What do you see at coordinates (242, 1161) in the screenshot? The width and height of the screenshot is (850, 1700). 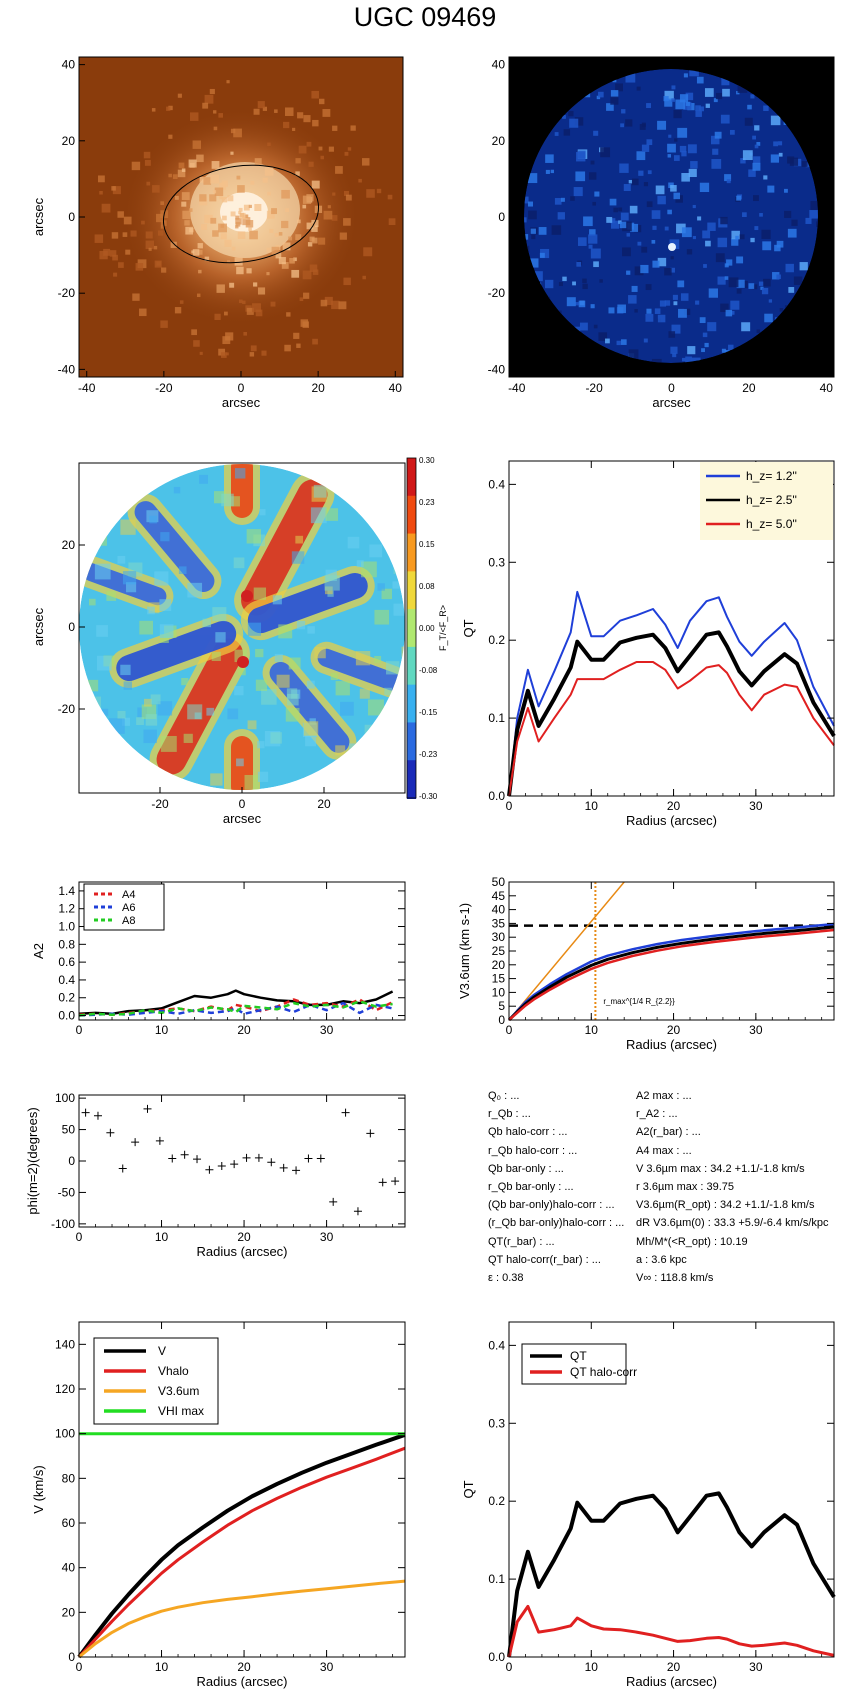 I see `plot-area` at bounding box center [242, 1161].